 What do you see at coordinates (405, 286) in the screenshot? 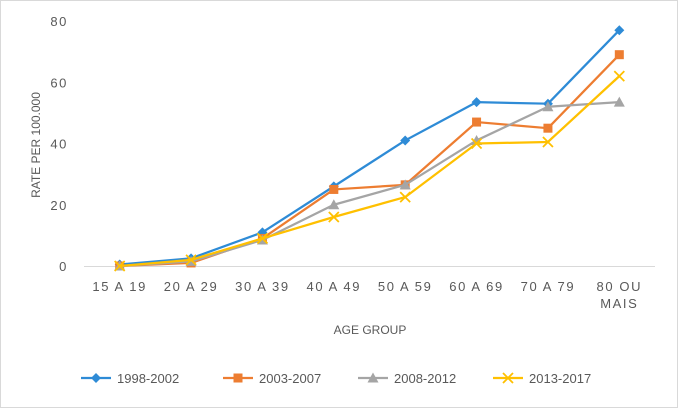
I see `x-tick-label: 50 A 59` at bounding box center [405, 286].